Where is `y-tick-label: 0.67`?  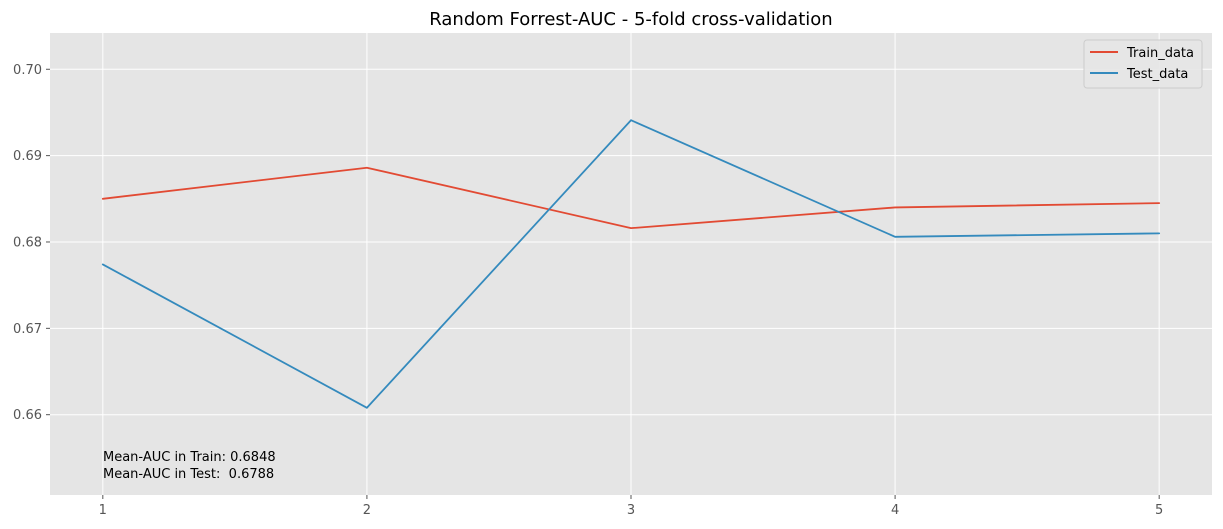
y-tick-label: 0.67 is located at coordinates (27, 329).